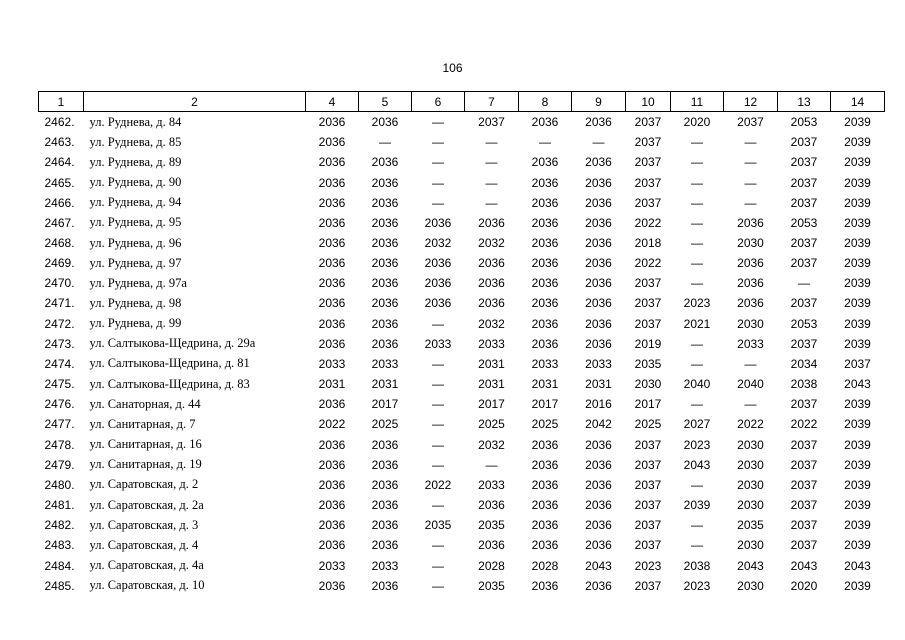 The height and width of the screenshot is (640, 905). I want to click on row-number: 2475., so click(59, 384).